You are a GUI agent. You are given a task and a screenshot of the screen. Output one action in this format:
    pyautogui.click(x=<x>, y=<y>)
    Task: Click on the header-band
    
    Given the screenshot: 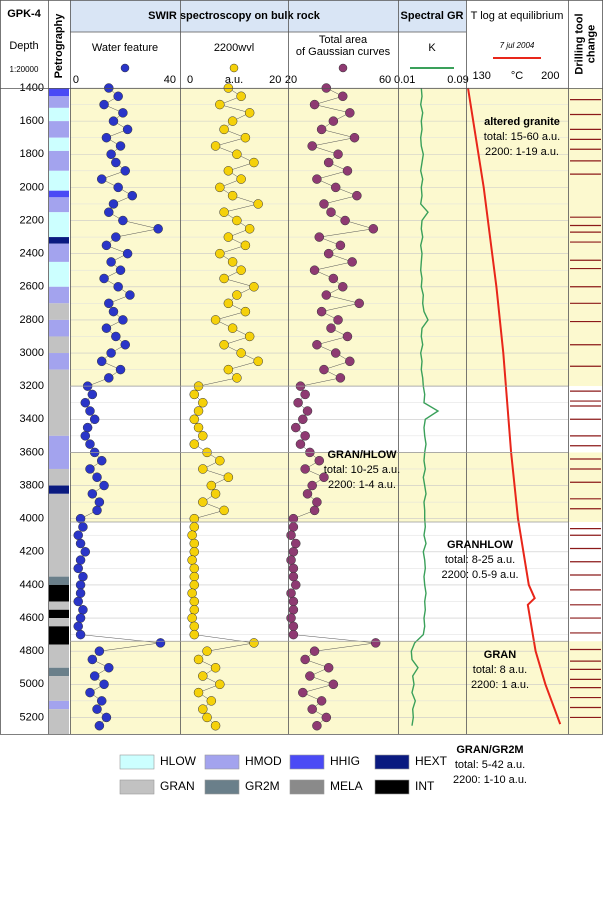 What is the action you would take?
    pyautogui.click(x=268, y=16)
    